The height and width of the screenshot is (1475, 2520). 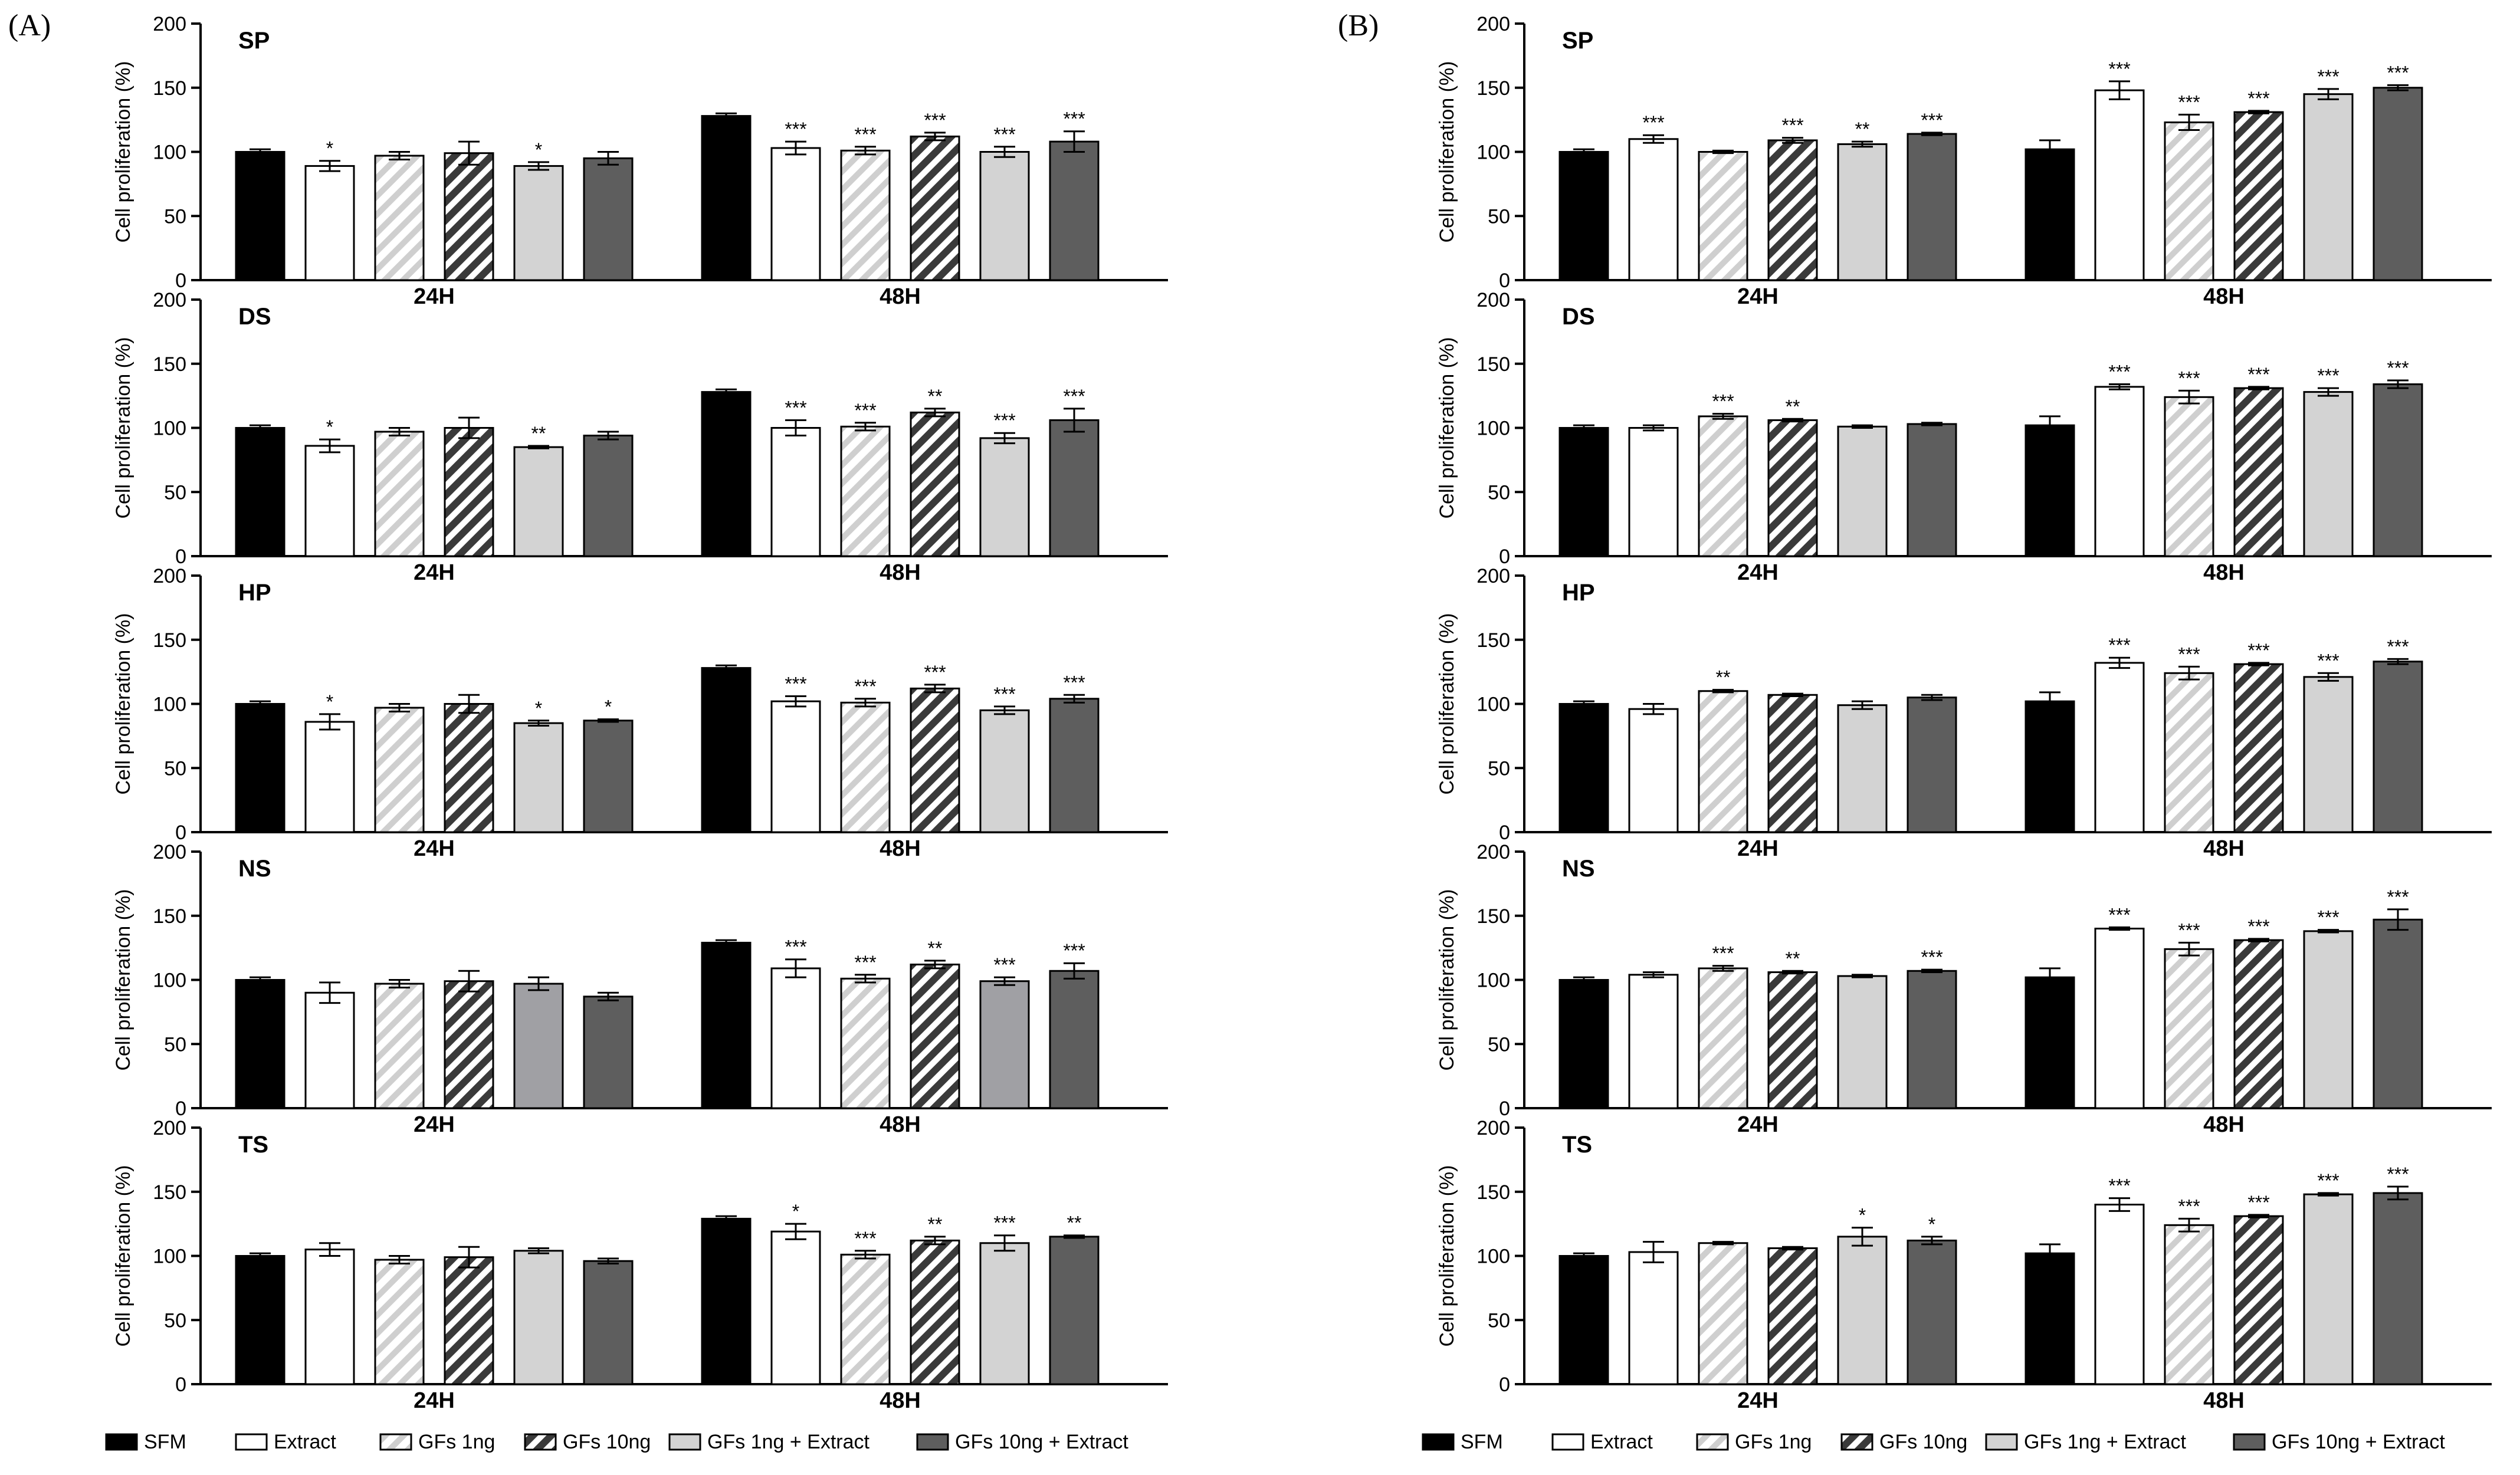 I want to click on subplot-label: DS, so click(x=1578, y=317).